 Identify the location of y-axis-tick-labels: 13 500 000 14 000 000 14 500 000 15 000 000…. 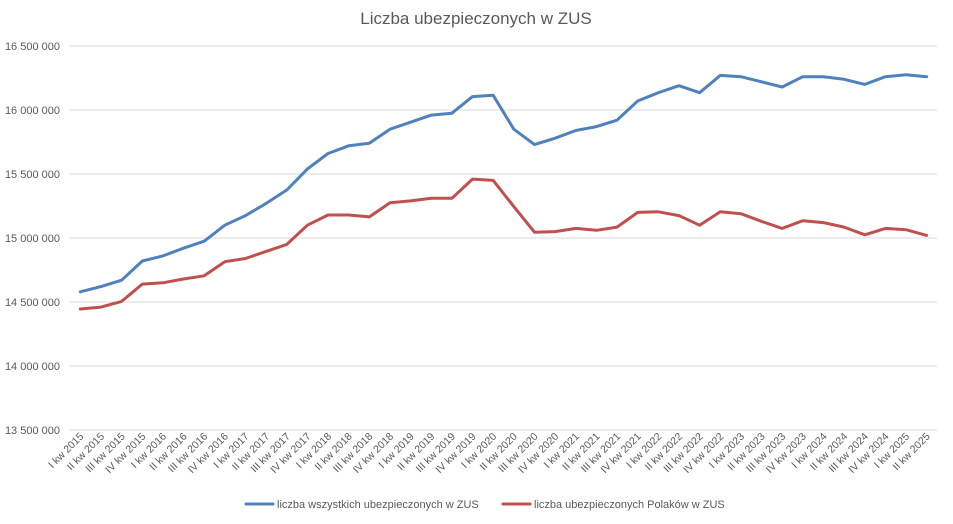
(32, 239).